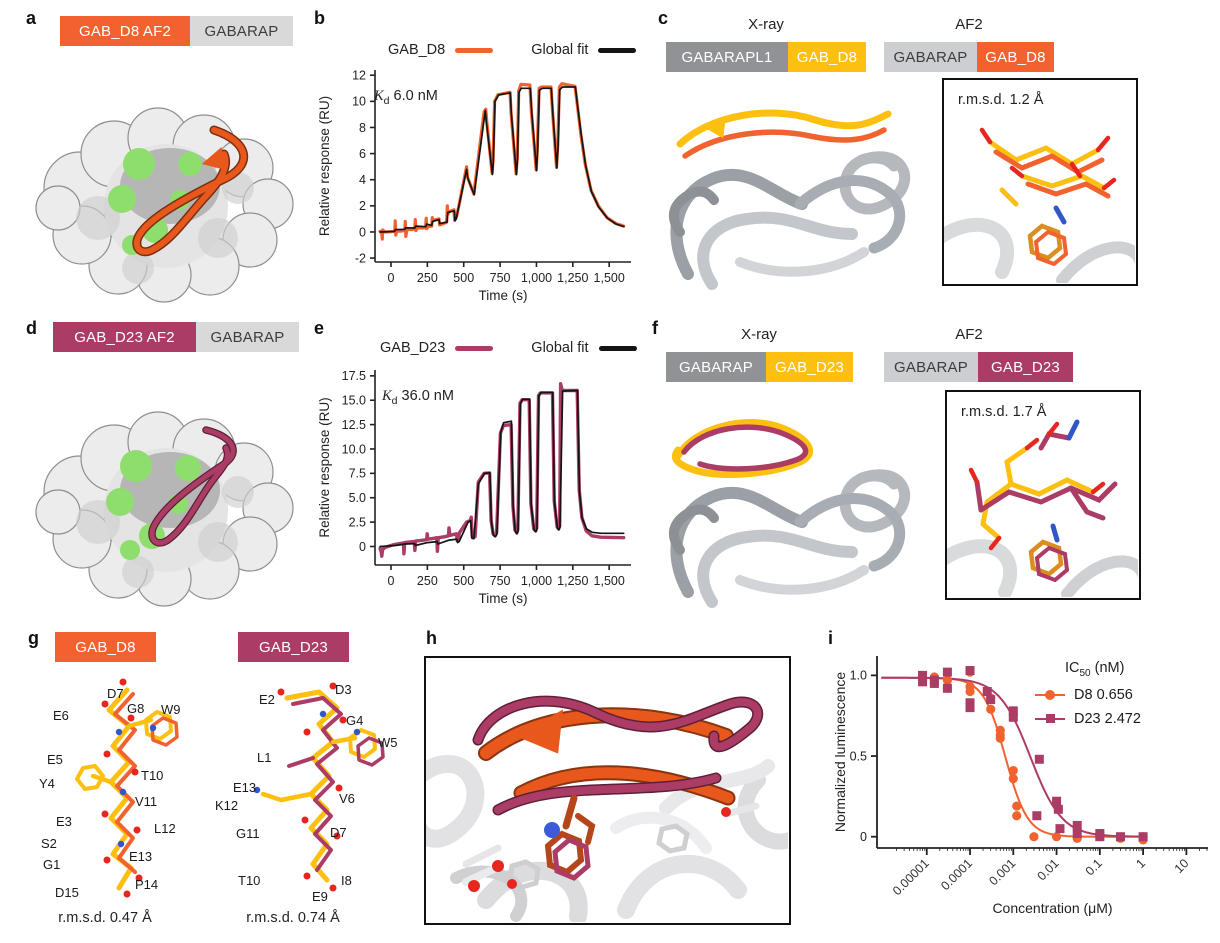 The image size is (1220, 943). I want to click on peptide-sticks-d23: E2 D3 G4 L1 W5 E13 K12 V6 G11 D7 T10 I8 E9, so click(310, 788).